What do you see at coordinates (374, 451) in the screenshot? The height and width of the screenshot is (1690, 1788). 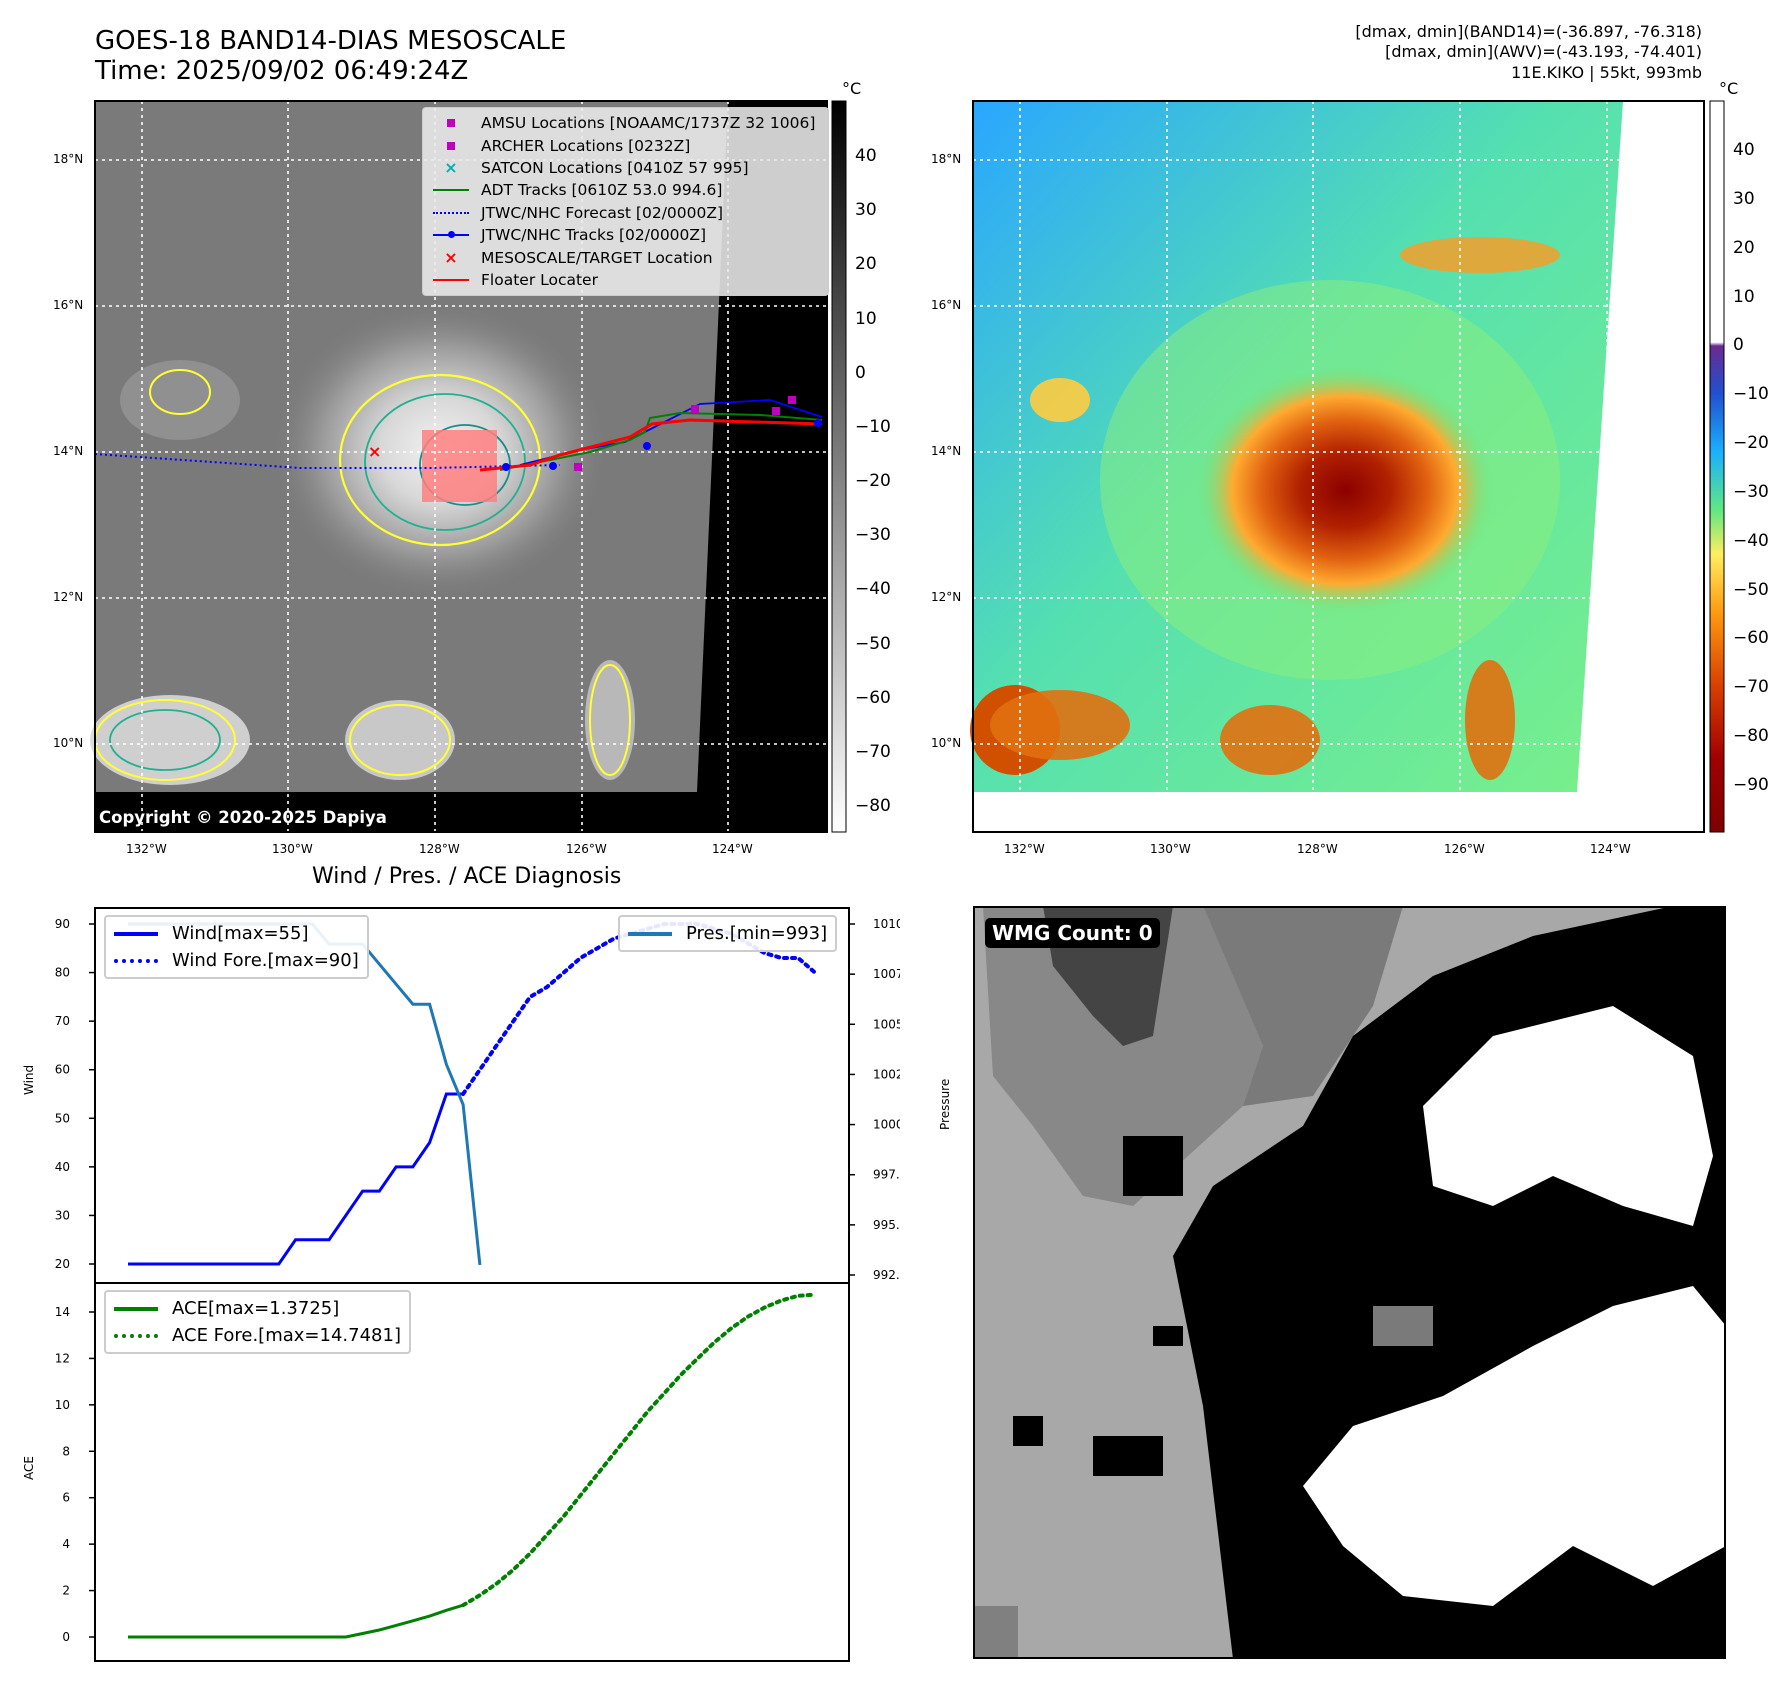 I see `target-x-marker: ×` at bounding box center [374, 451].